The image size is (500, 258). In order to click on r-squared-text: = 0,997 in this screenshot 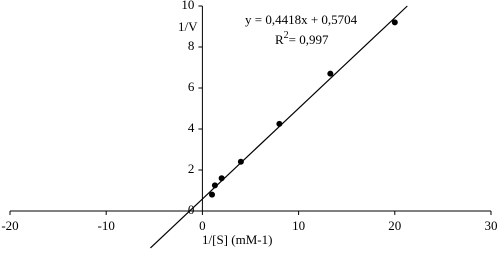, I will do `click(309, 39)`.